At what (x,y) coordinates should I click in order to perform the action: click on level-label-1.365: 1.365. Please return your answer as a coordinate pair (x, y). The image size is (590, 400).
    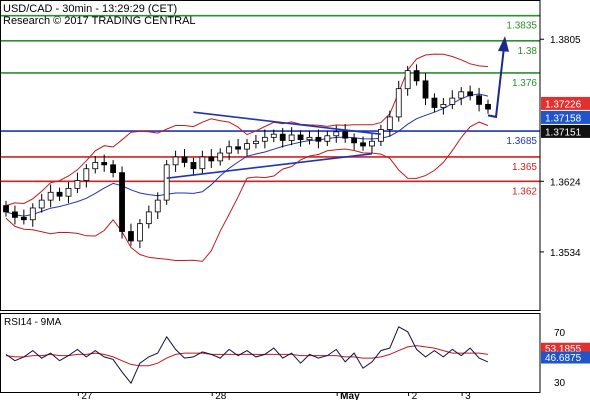
    Looking at the image, I should click on (524, 167).